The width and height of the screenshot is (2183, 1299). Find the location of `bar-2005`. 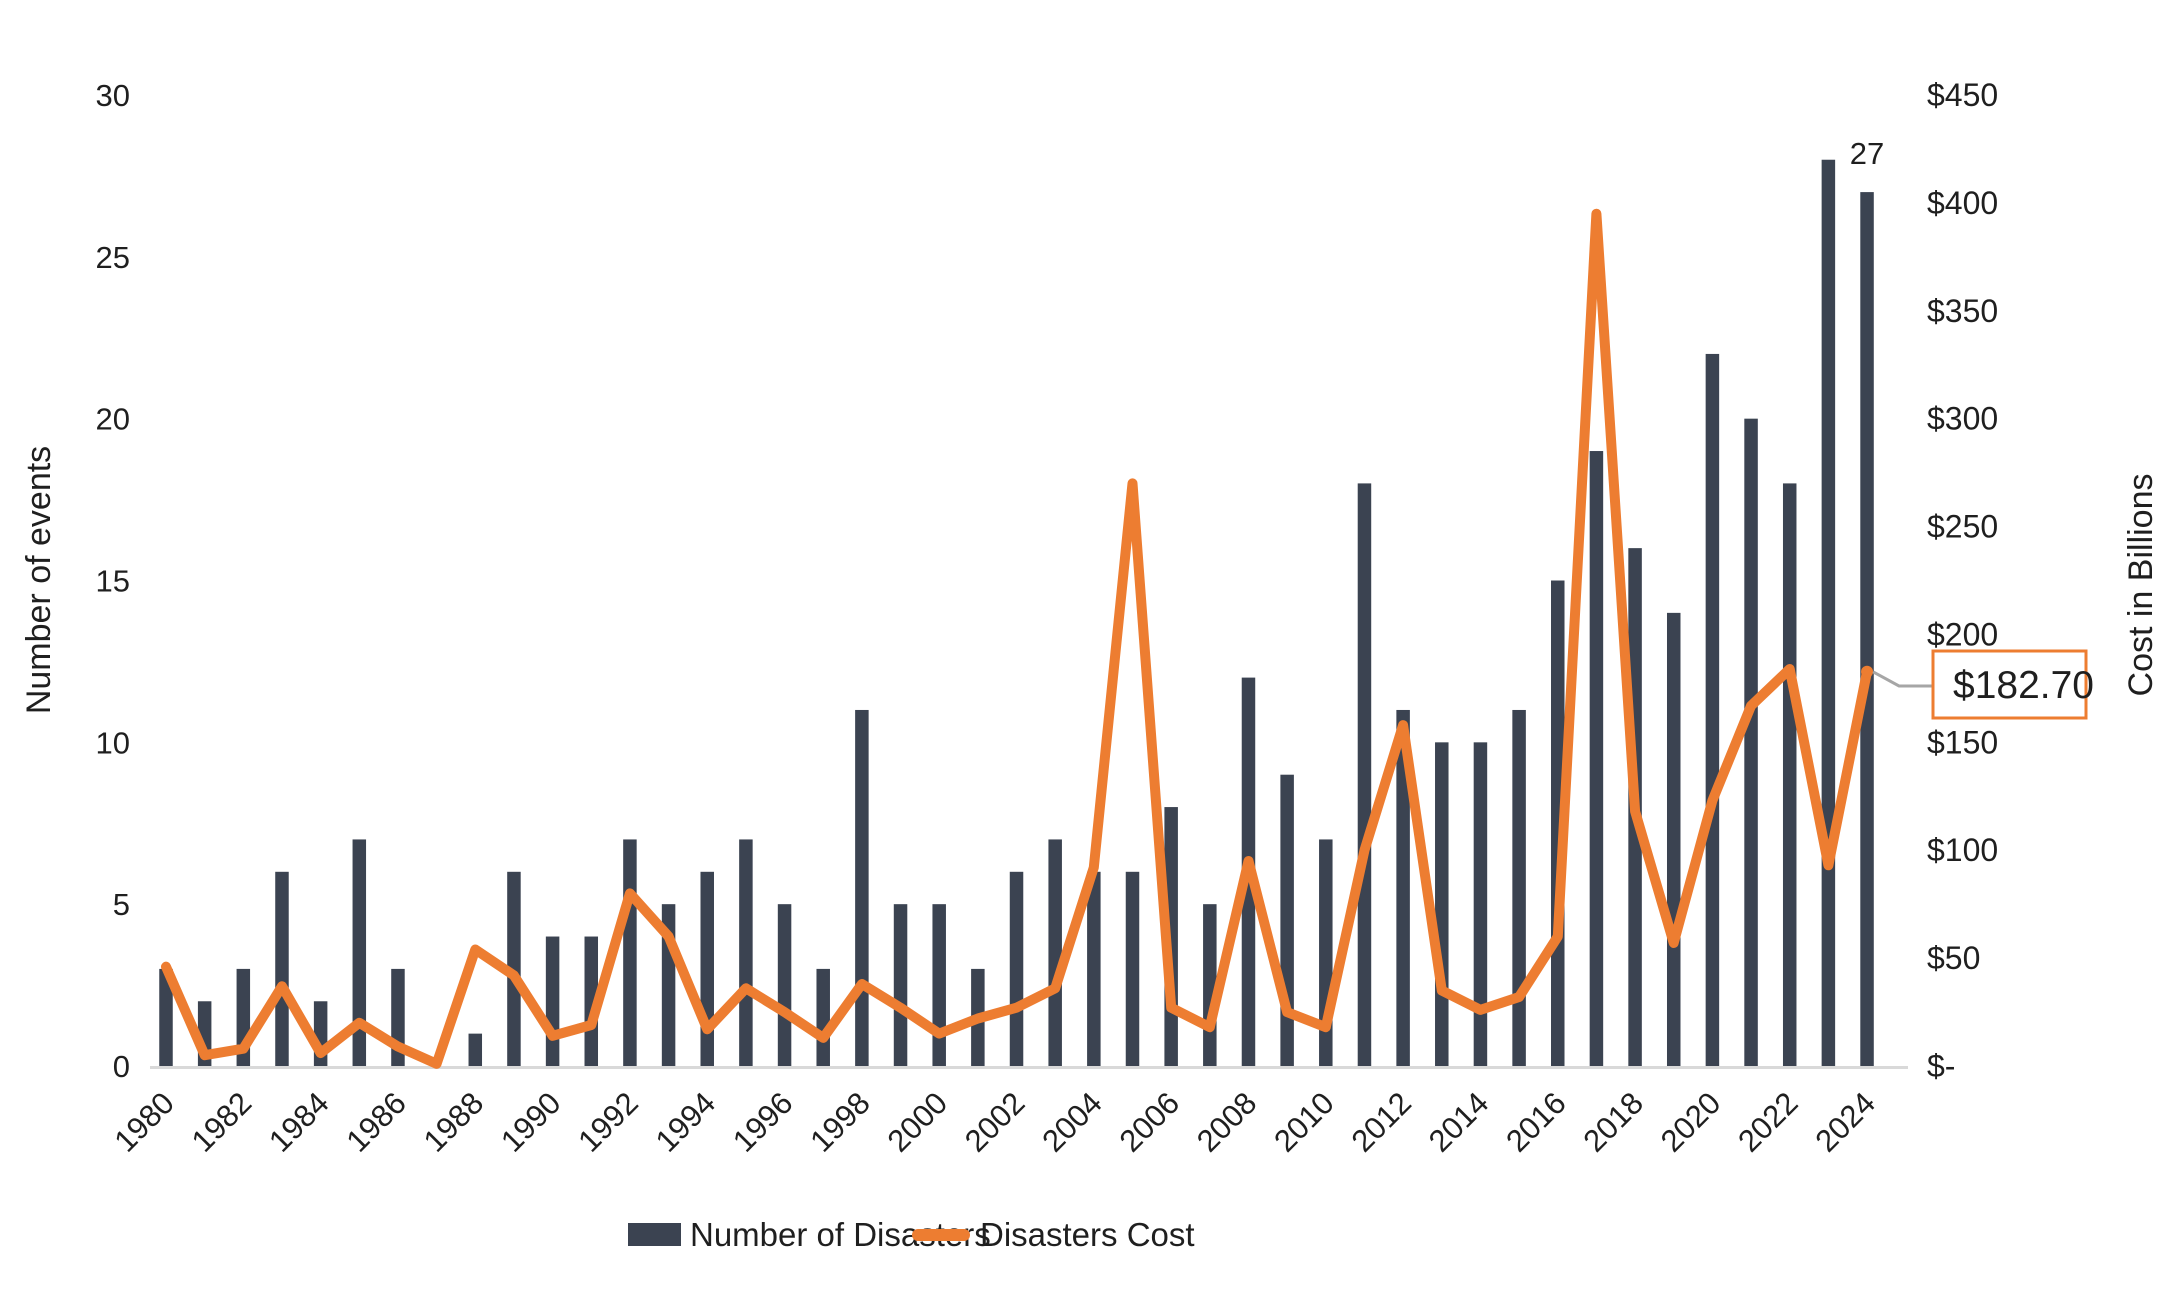

bar-2005 is located at coordinates (1132, 968).